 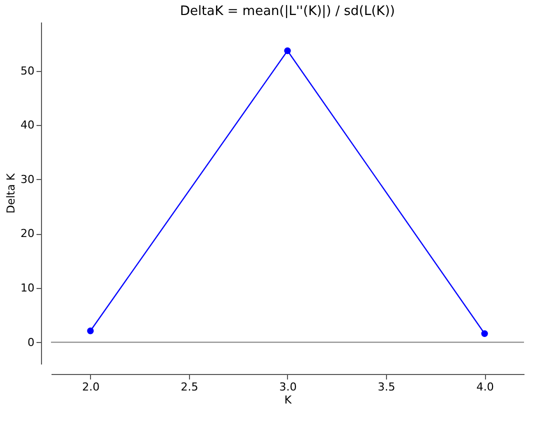 I want to click on x-tick-label: 2.5, so click(x=189, y=387).